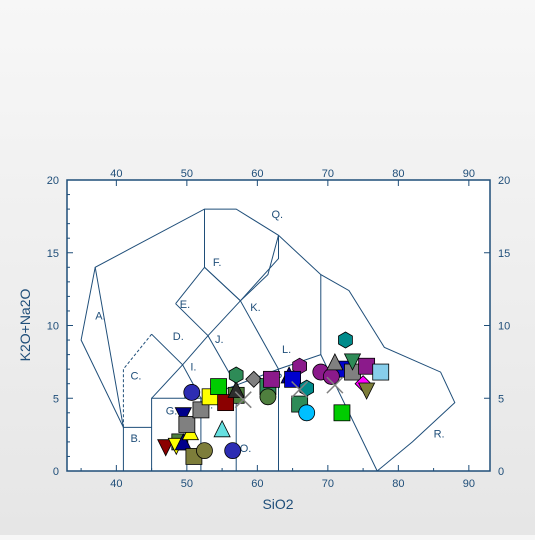  Describe the element at coordinates (439, 435) in the screenshot. I see `field-label: R.` at that location.